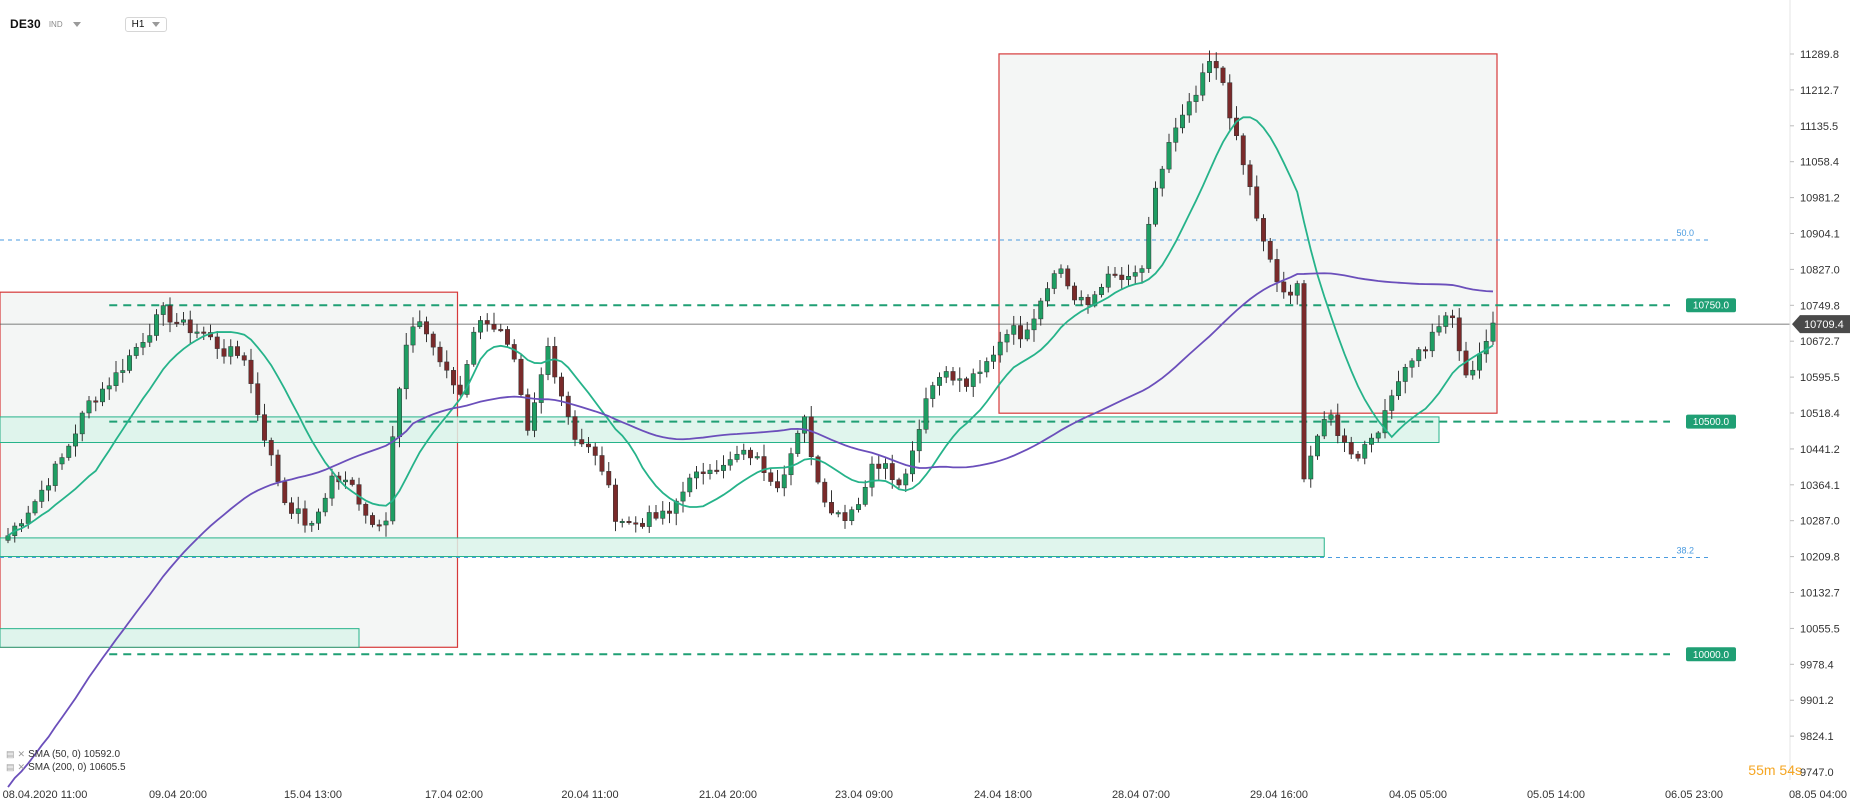  I want to click on symbol-label: DE30, so click(25, 24).